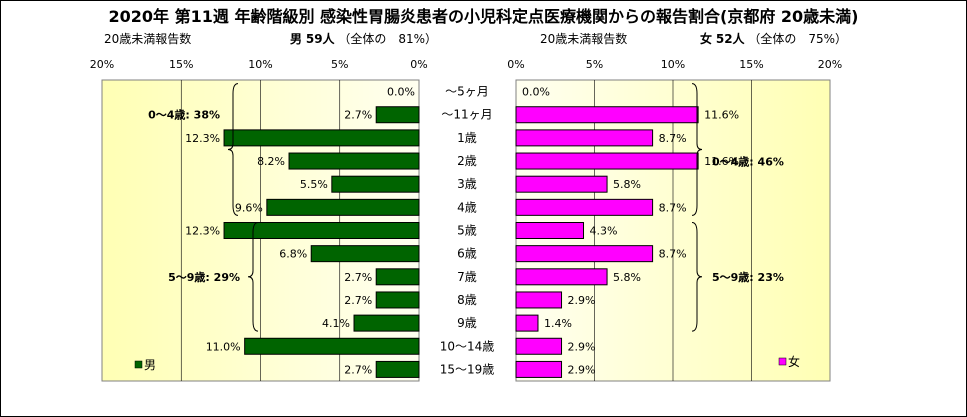 This screenshot has width=967, height=417. What do you see at coordinates (293, 254) in the screenshot?
I see `male-value-label: 6.8%` at bounding box center [293, 254].